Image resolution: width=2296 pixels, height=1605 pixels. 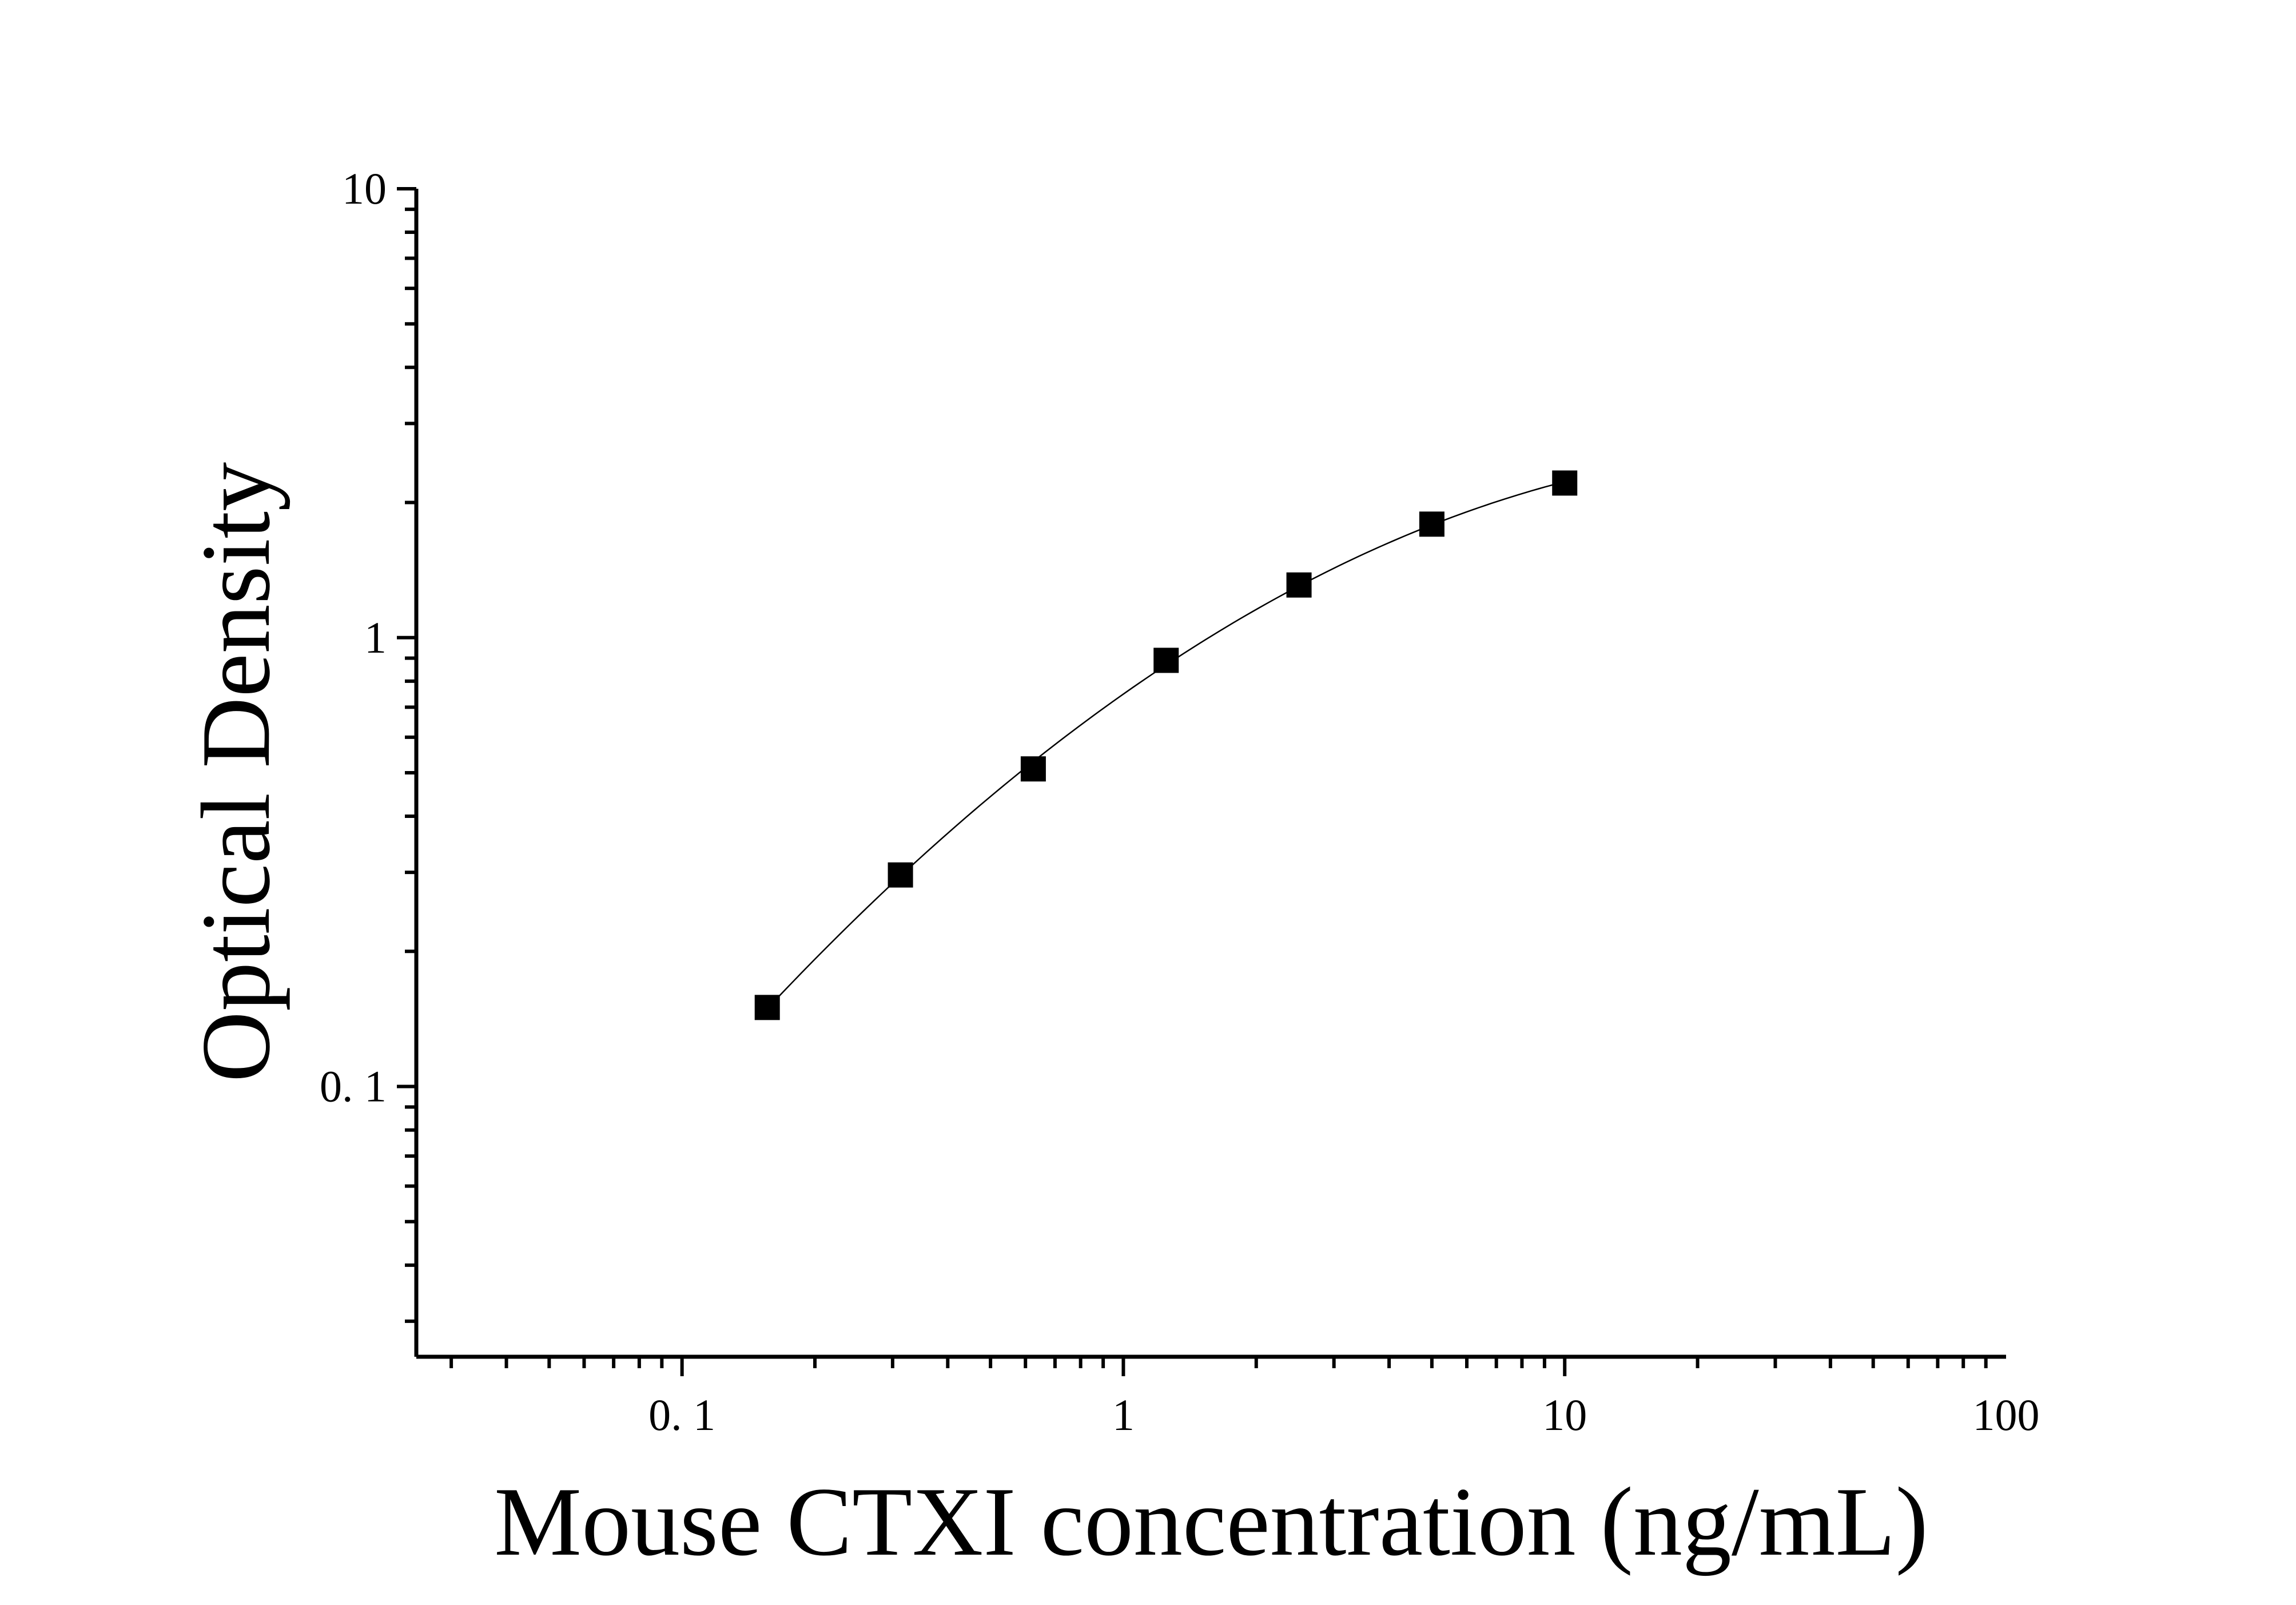 I want to click on y-tick-label: 1, so click(x=375, y=637).